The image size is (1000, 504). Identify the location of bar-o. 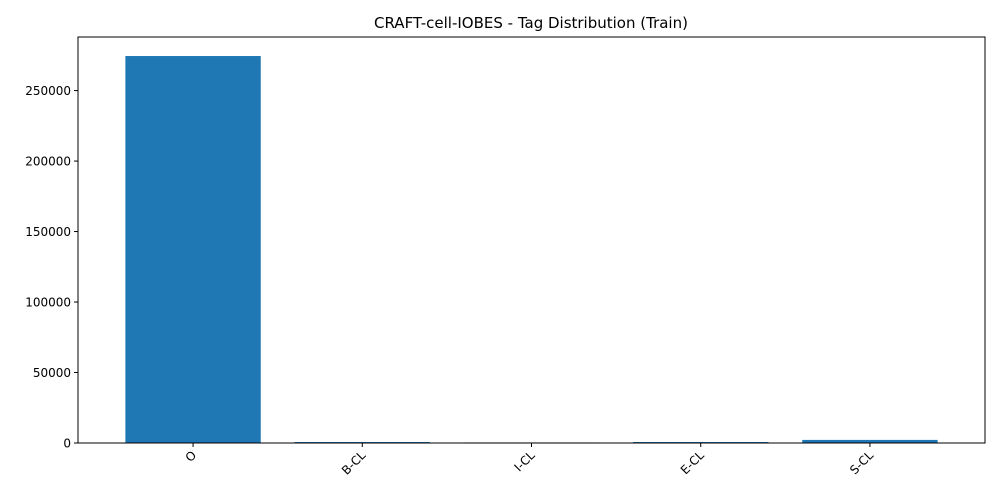
(193, 249).